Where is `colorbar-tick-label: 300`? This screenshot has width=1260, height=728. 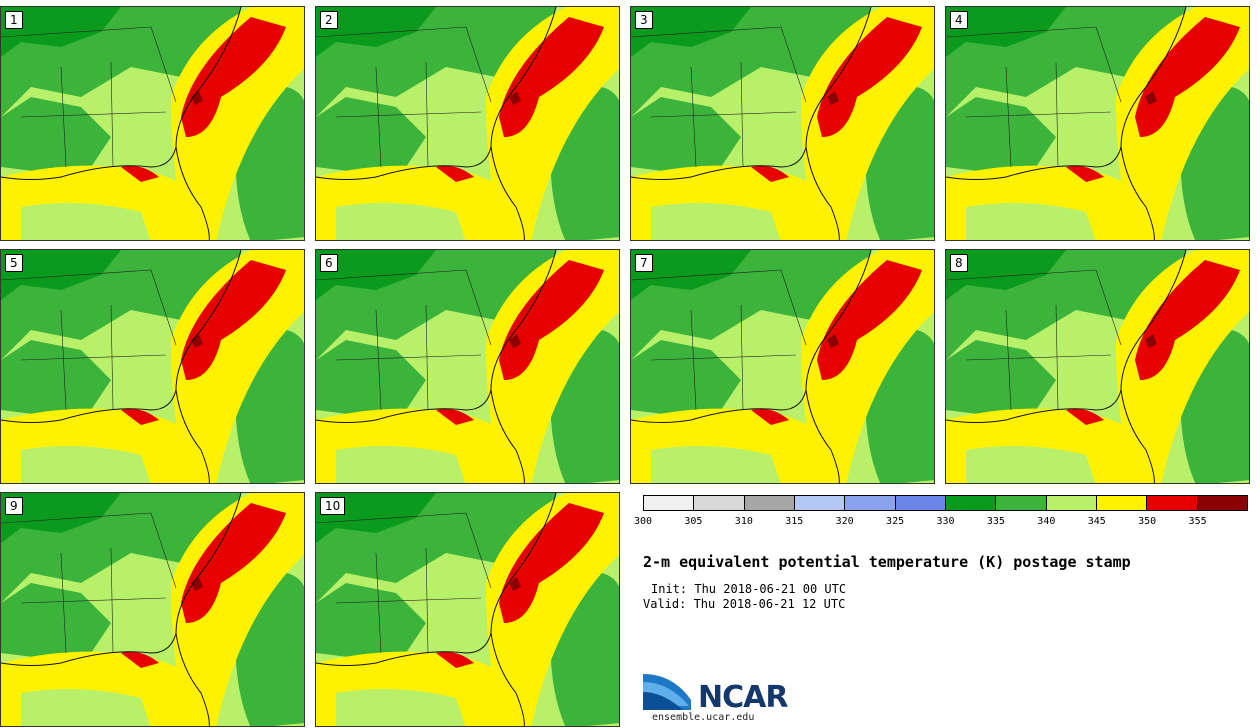
colorbar-tick-label: 300 is located at coordinates (643, 521).